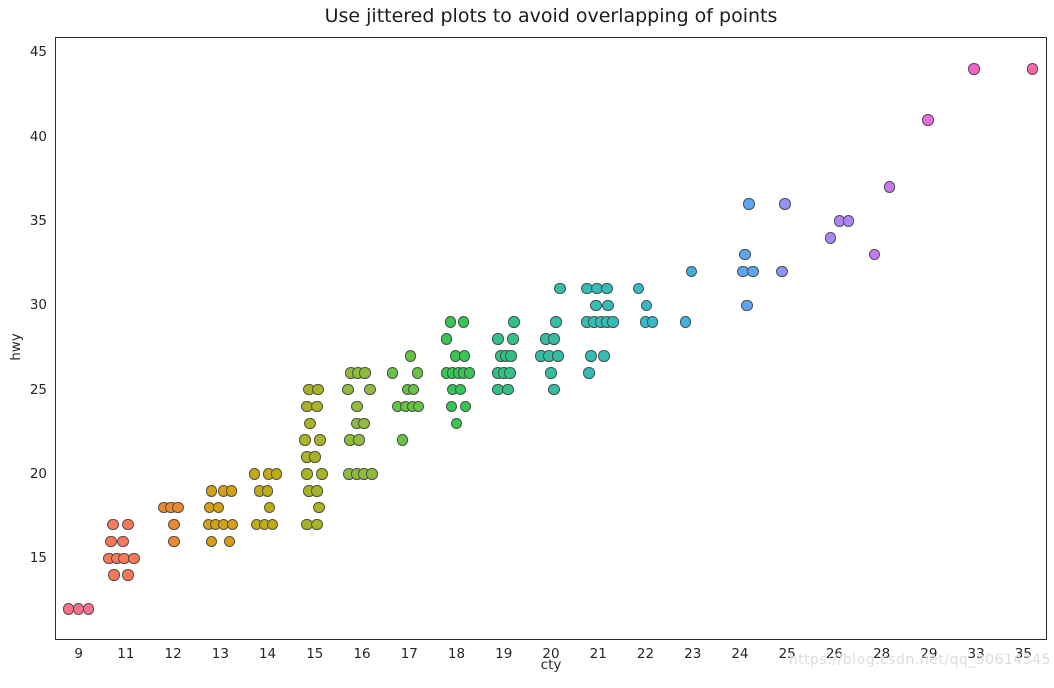 This screenshot has height=688, width=1054. Describe the element at coordinates (126, 654) in the screenshot. I see `x-tick-label: 11` at that location.